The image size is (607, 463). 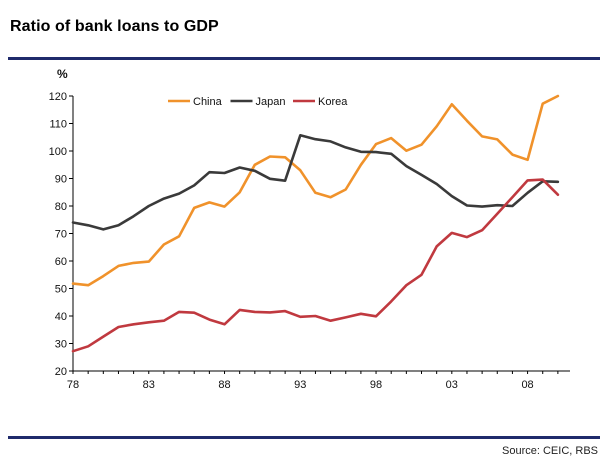 I want to click on y-tick-label: 20, so click(x=61, y=372).